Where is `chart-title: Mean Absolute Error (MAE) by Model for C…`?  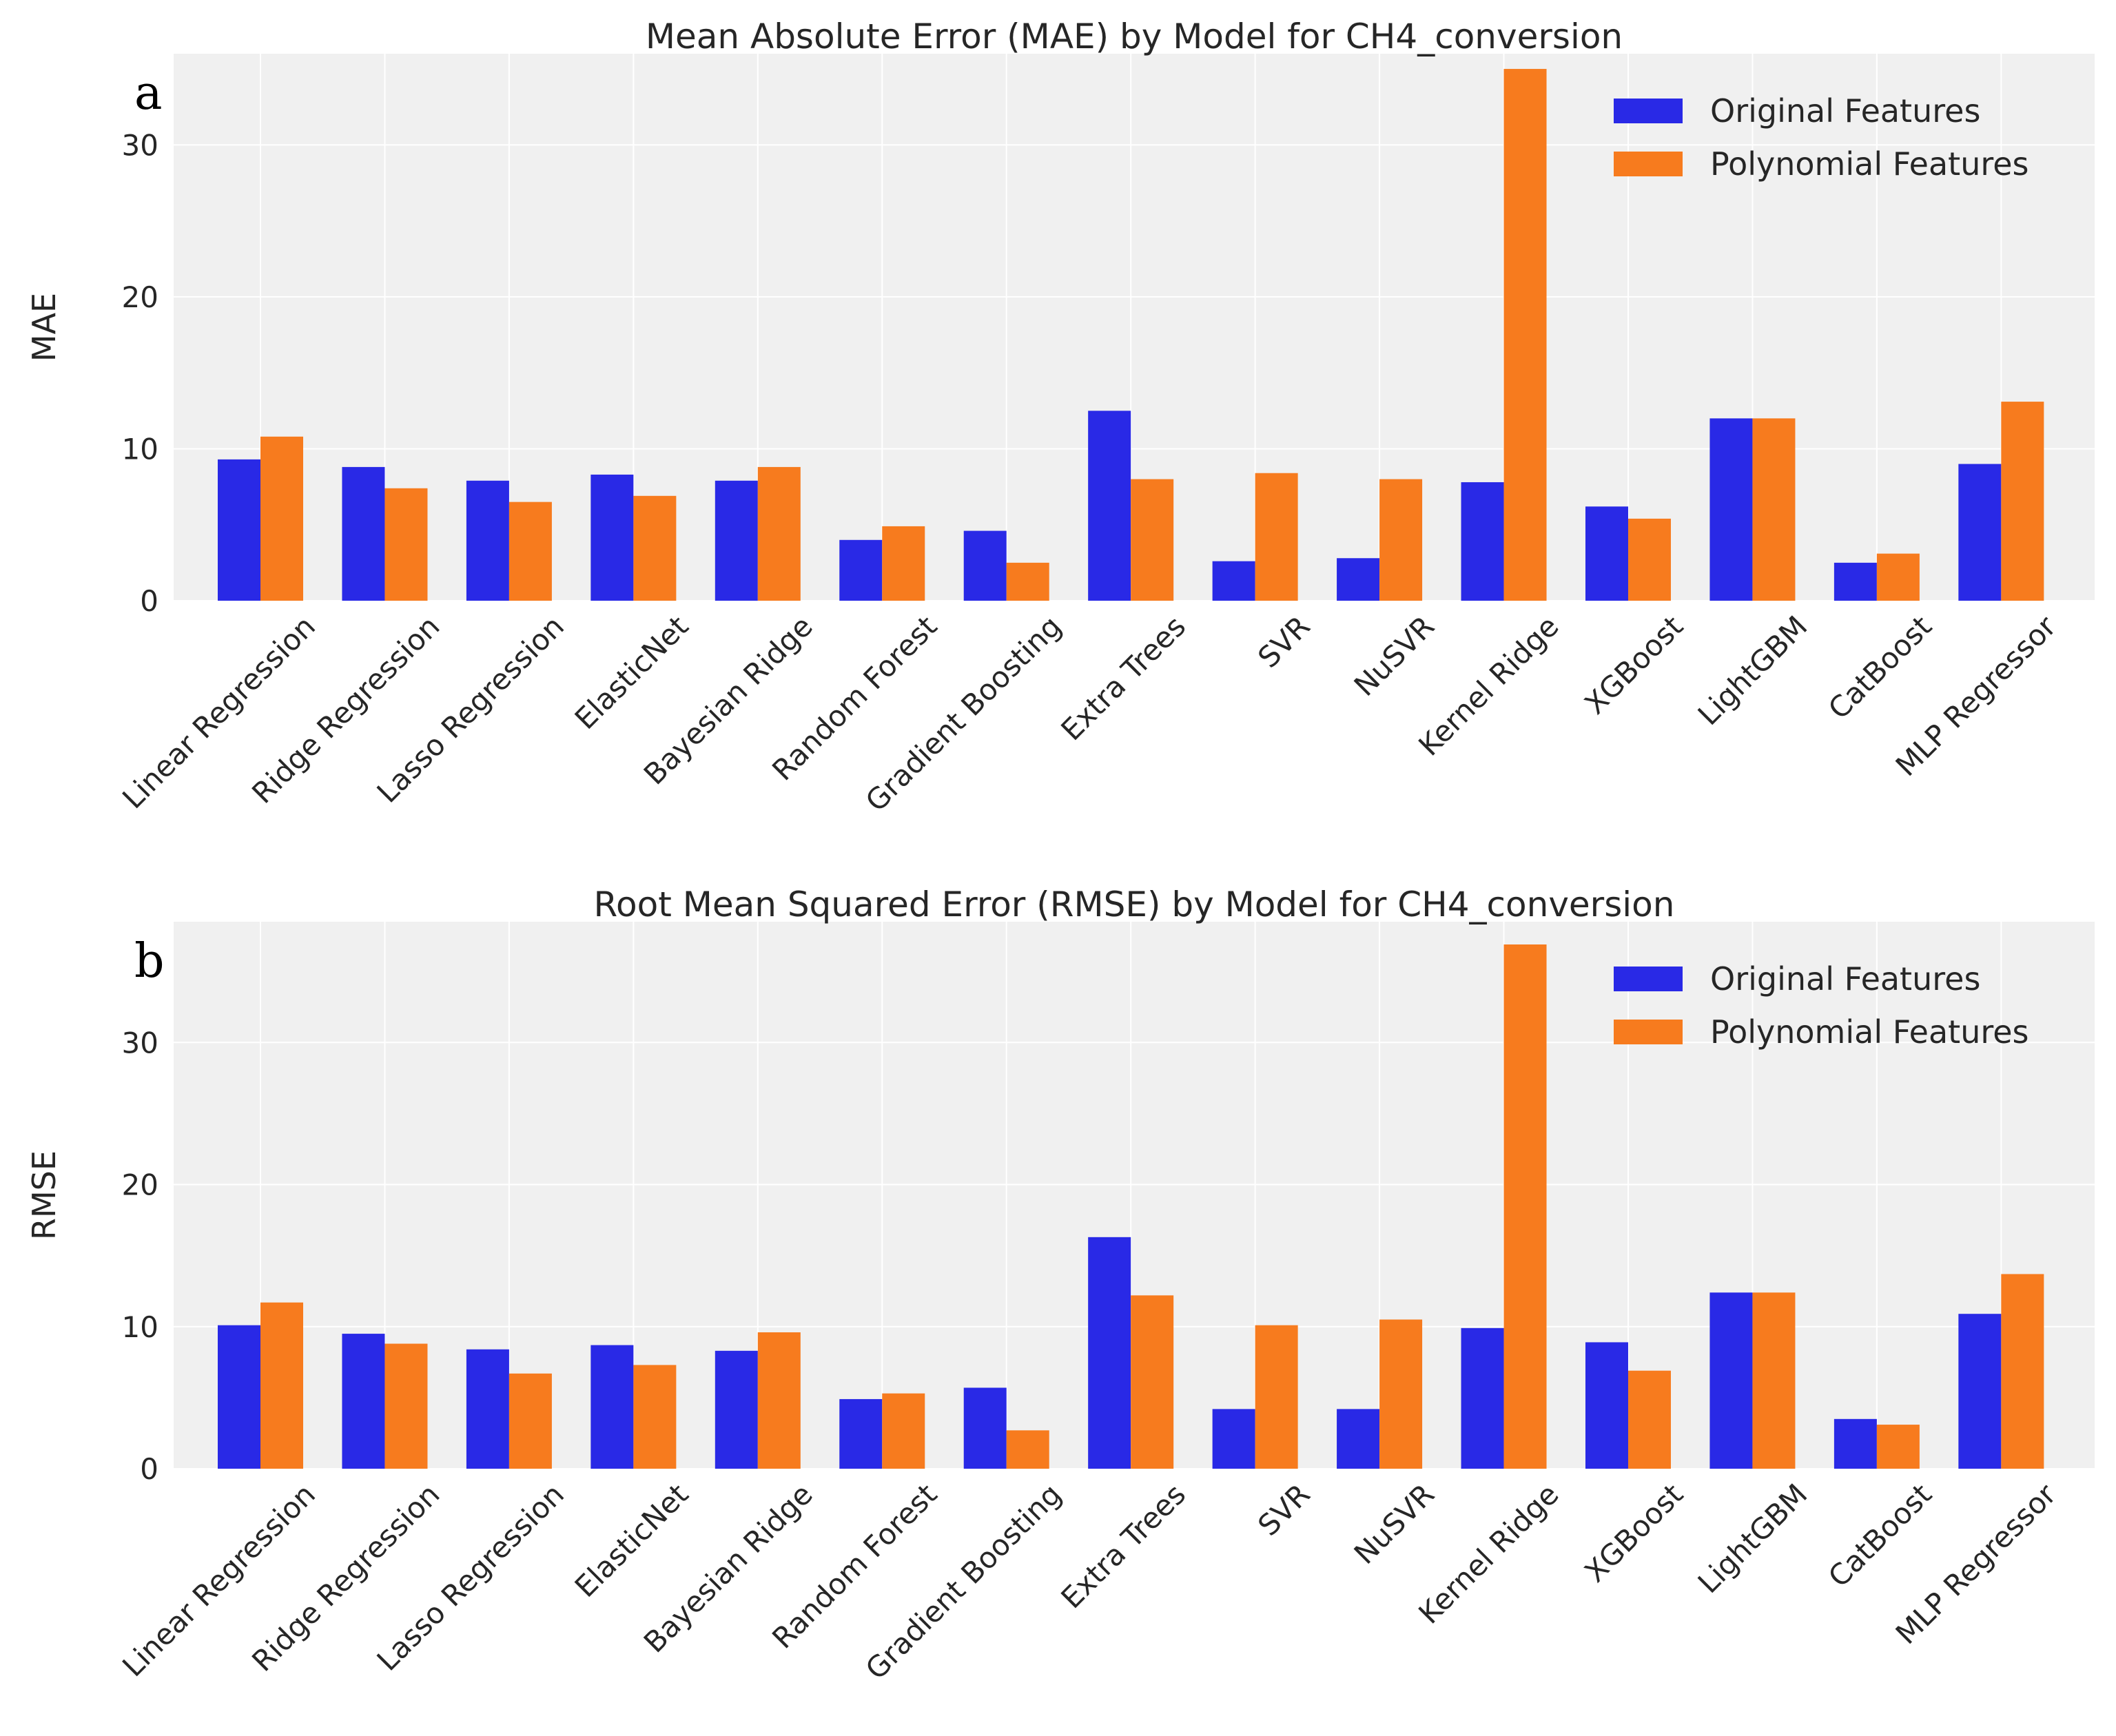 chart-title: Mean Absolute Error (MAE) by Model for C… is located at coordinates (1134, 36).